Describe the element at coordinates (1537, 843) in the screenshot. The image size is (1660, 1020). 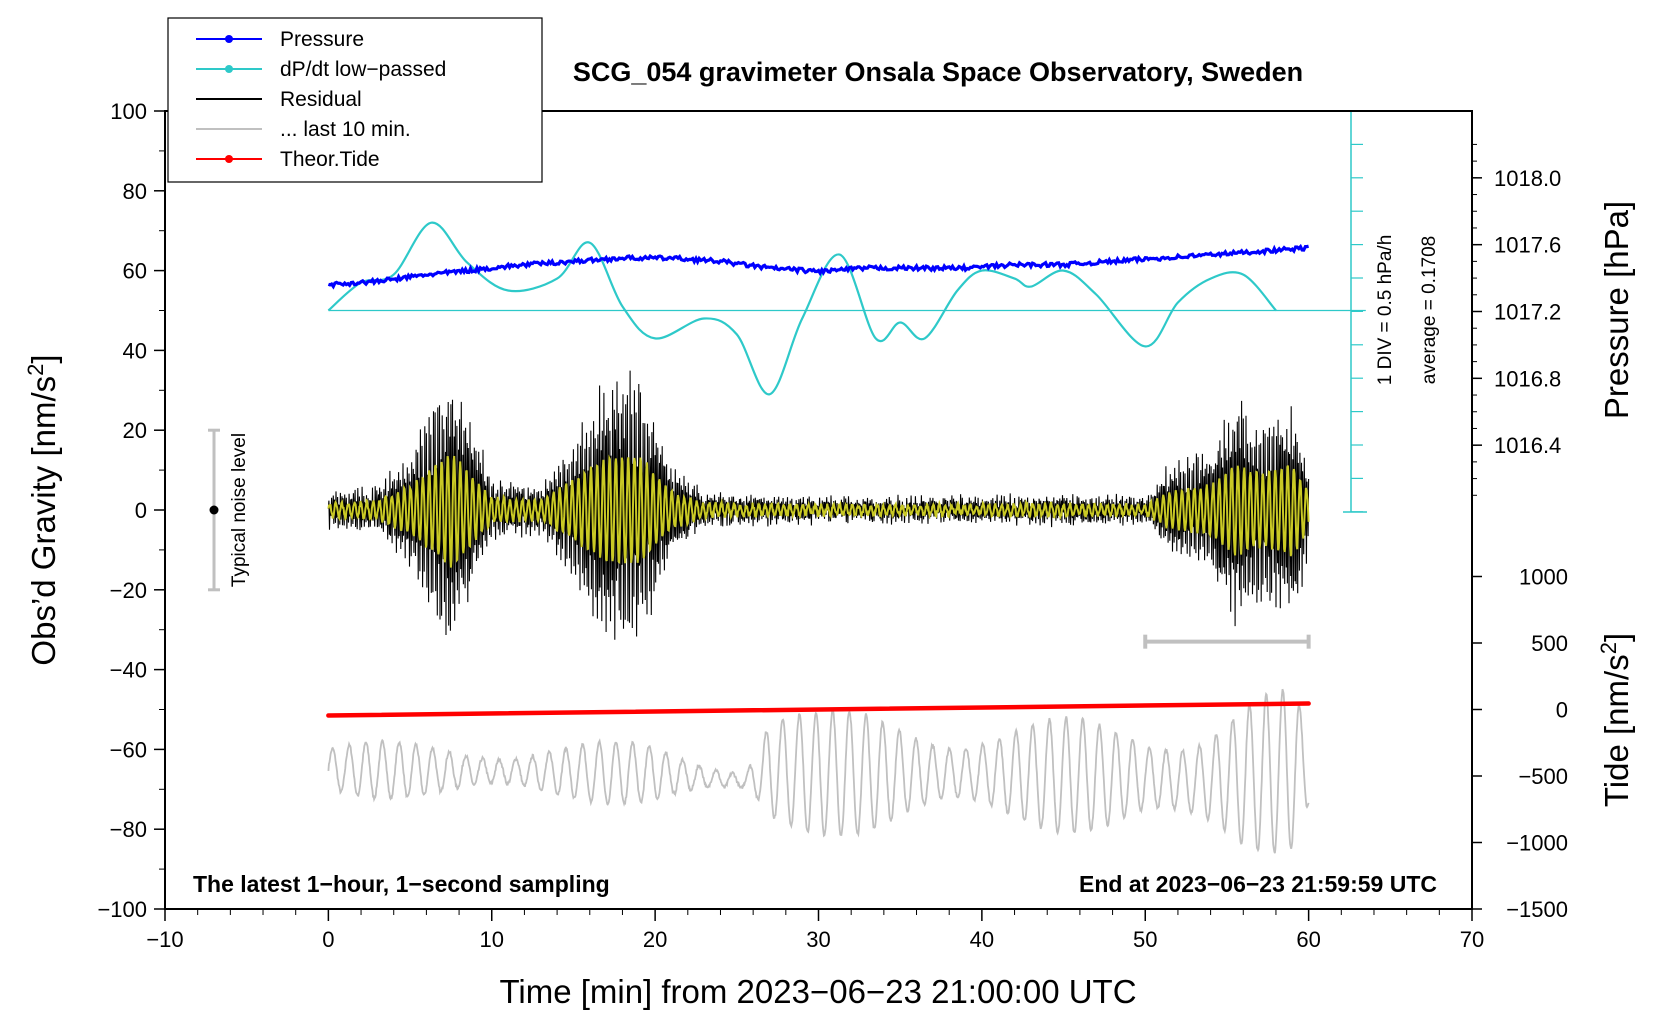
I see `tide-tick-label: −1000` at that location.